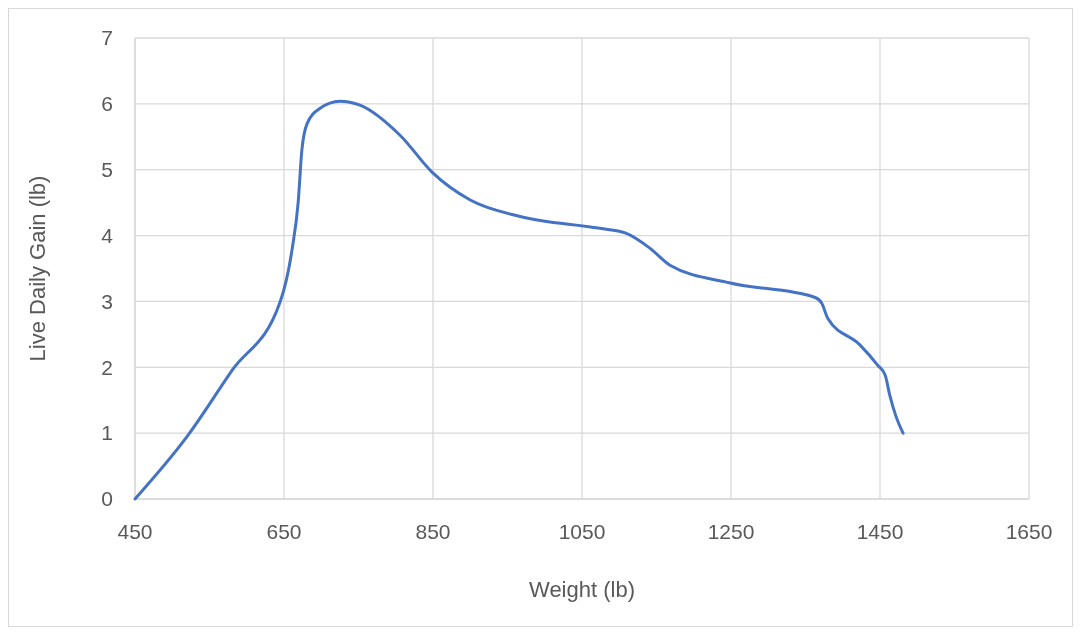 The width and height of the screenshot is (1081, 635). What do you see at coordinates (880, 531) in the screenshot?
I see `x-tick-label: 1450` at bounding box center [880, 531].